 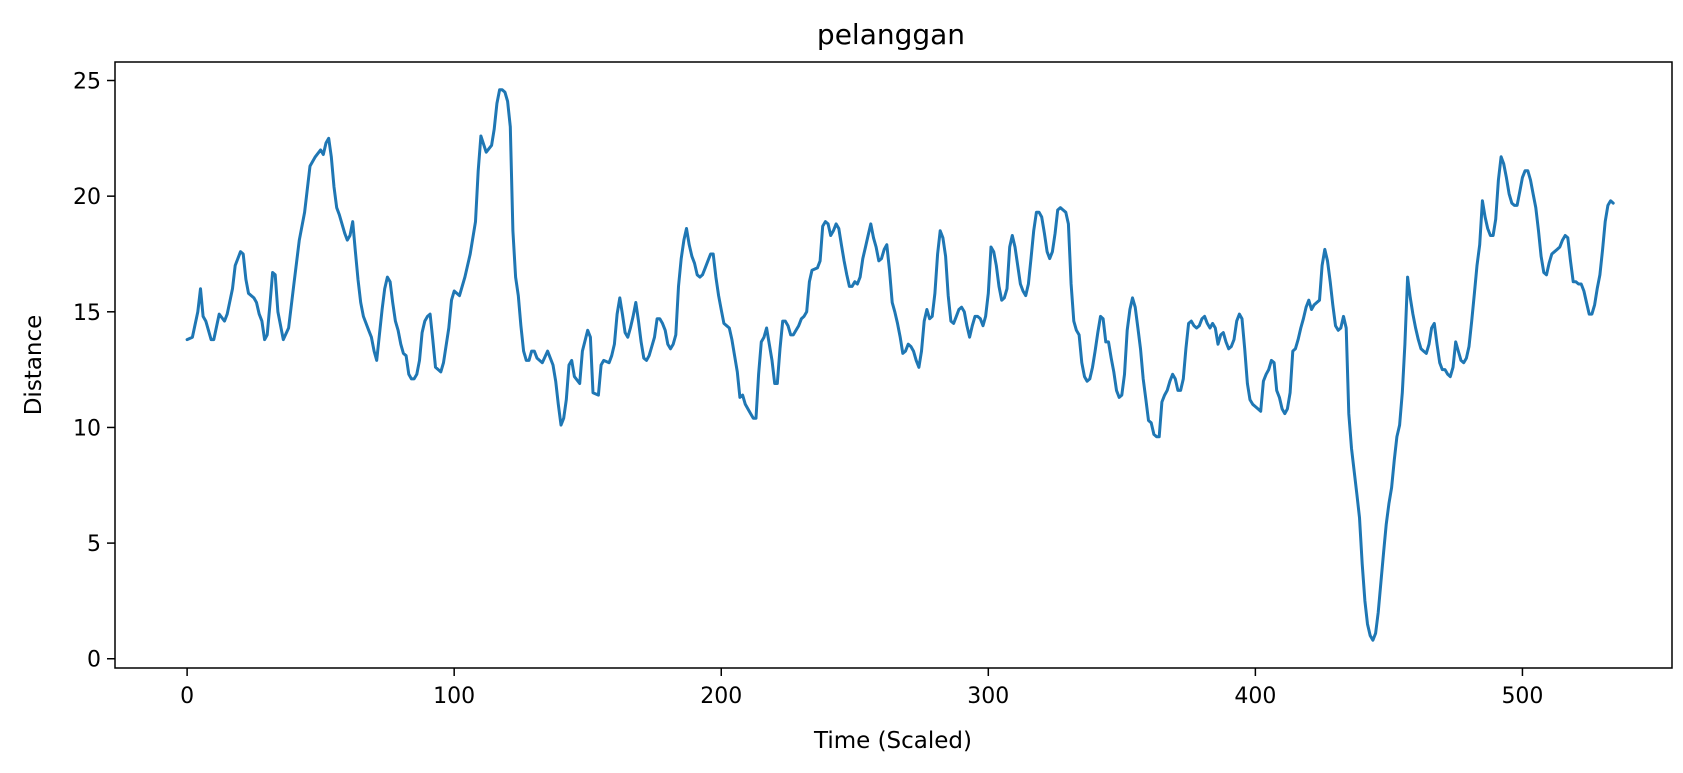 I want to click on x-tick-label: 100, so click(x=454, y=696).